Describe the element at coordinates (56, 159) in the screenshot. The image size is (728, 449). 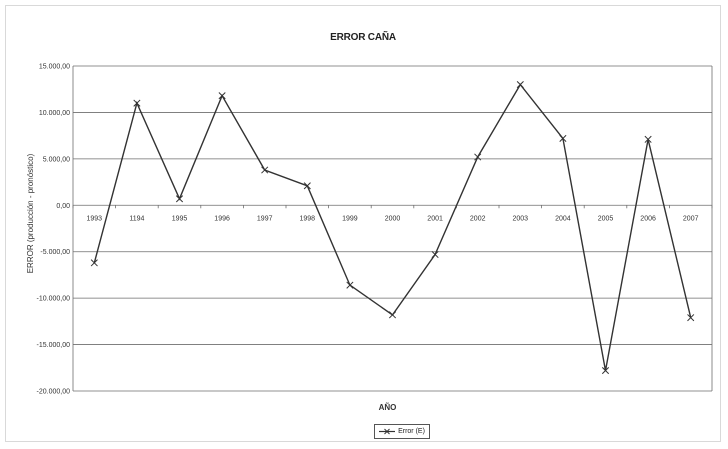
I see `y-tick-label: 5.000,00` at that location.